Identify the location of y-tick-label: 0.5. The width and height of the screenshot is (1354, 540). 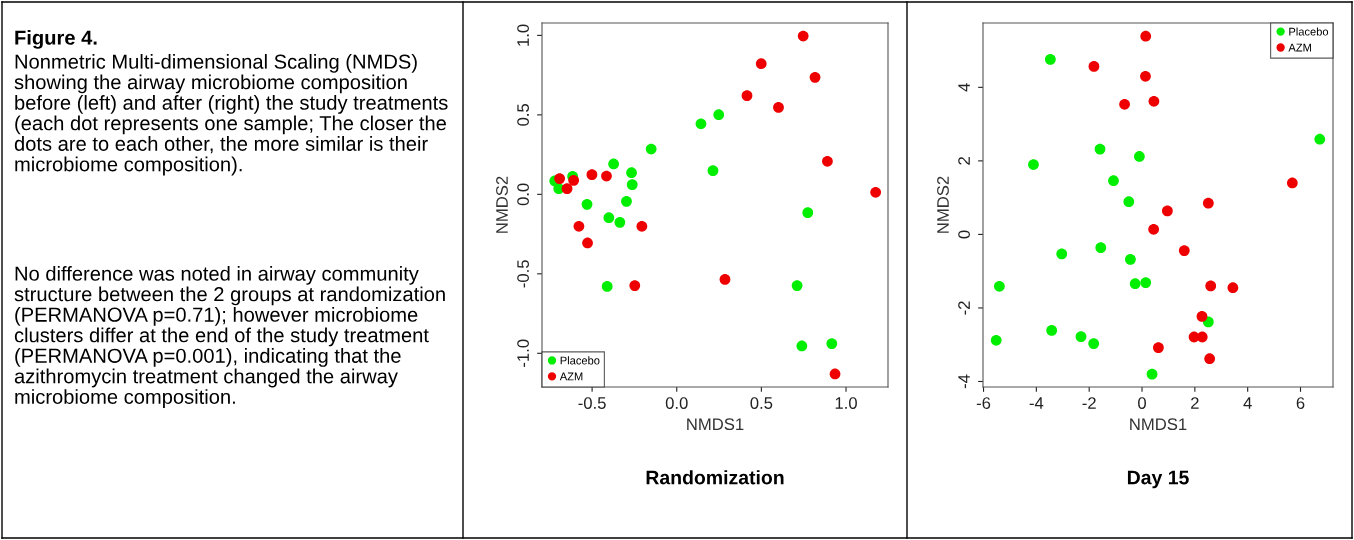
(523, 114).